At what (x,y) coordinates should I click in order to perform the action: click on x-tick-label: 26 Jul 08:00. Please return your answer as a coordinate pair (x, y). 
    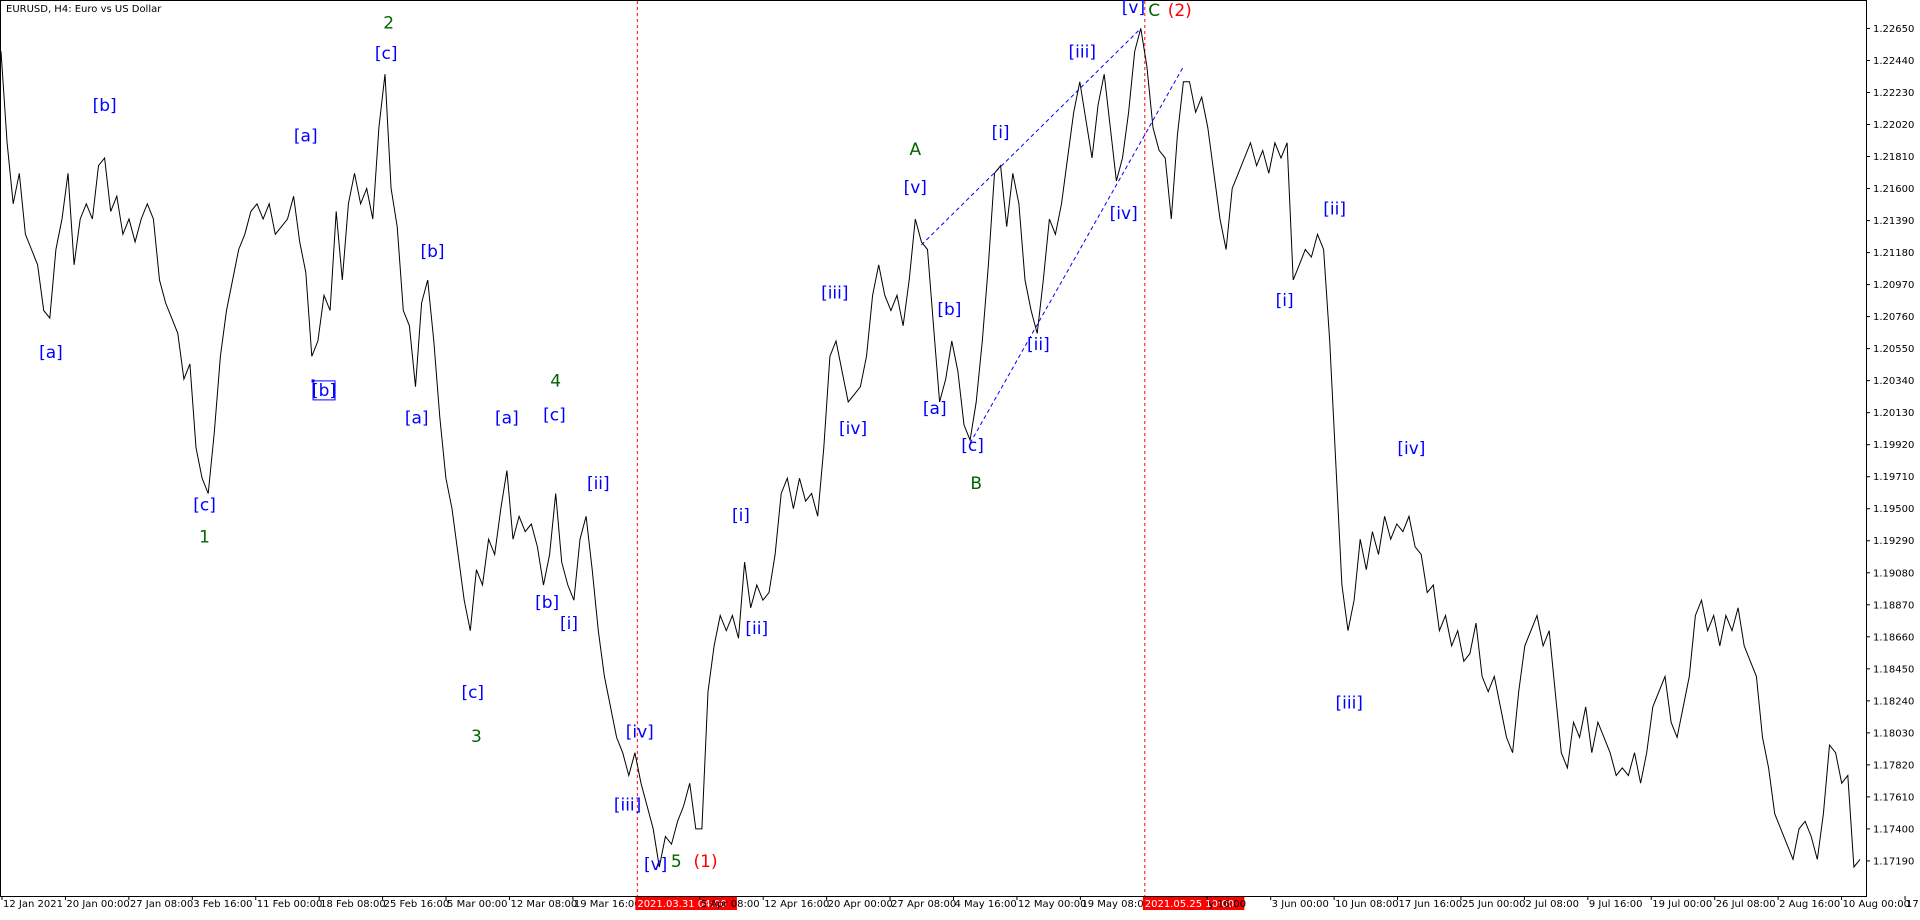
    Looking at the image, I should click on (1746, 904).